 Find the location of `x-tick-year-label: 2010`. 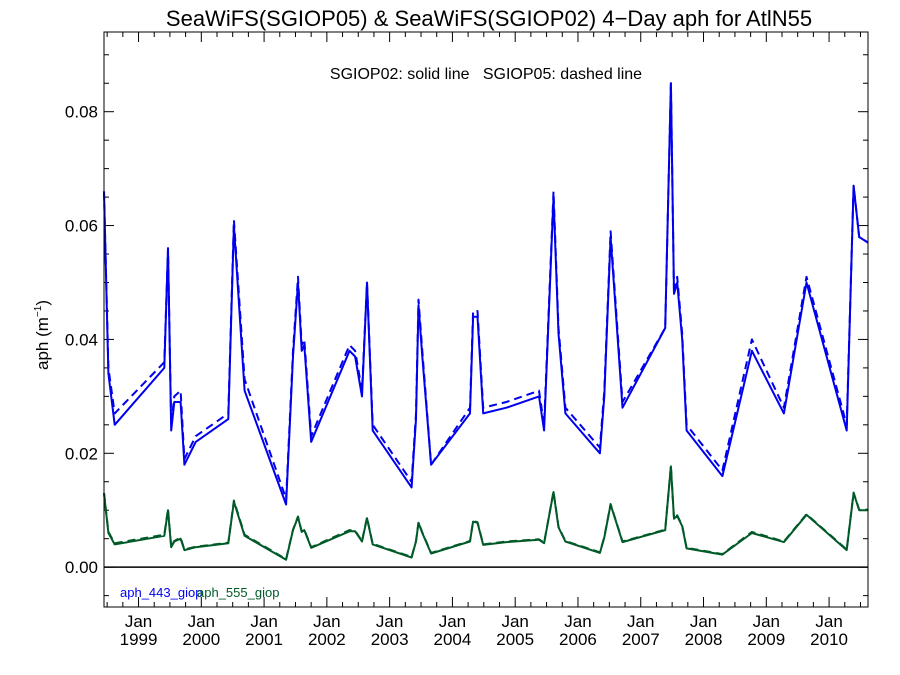

x-tick-year-label: 2010 is located at coordinates (829, 639).